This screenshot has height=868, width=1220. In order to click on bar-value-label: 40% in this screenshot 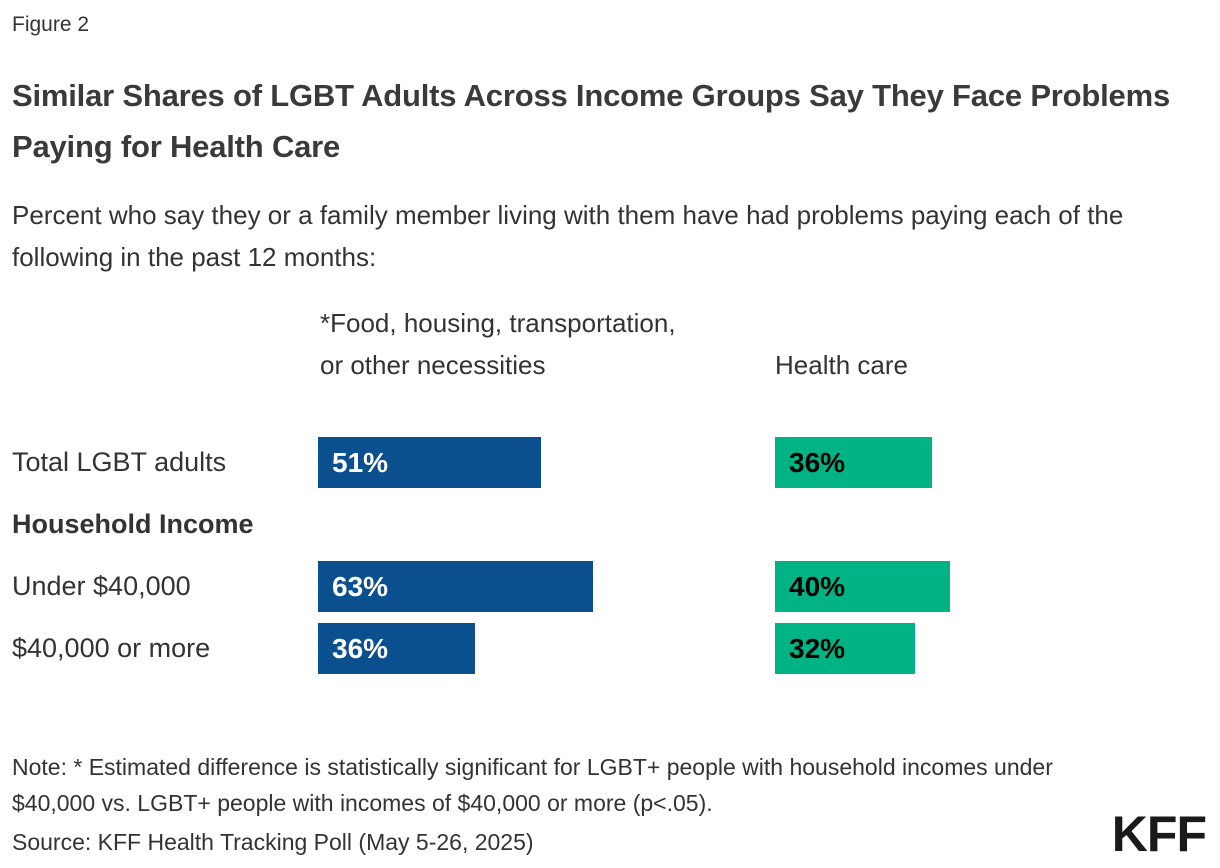, I will do `click(817, 586)`.